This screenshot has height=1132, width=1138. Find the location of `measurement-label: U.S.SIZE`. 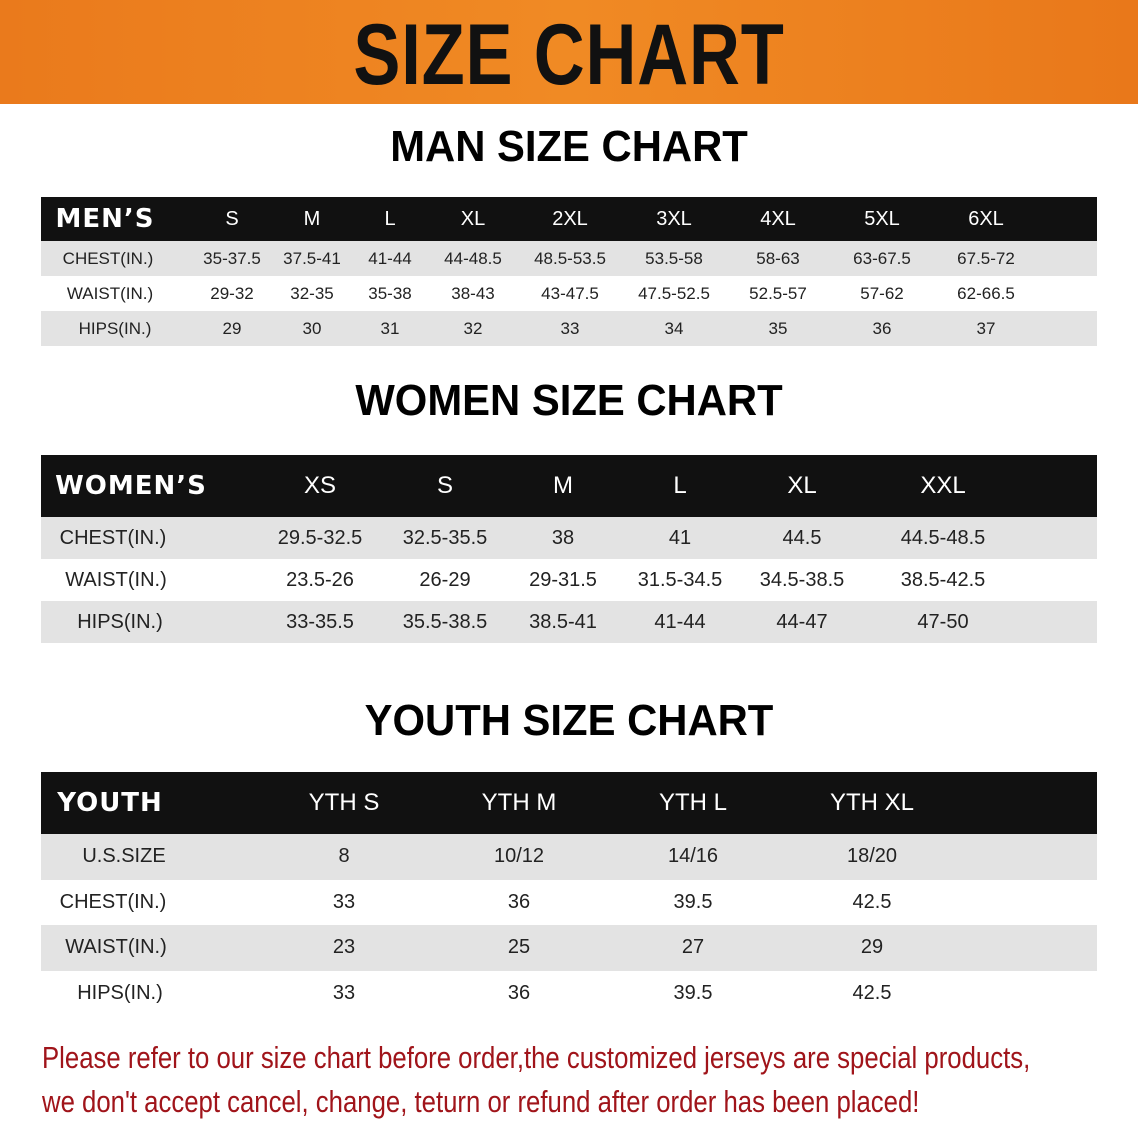

measurement-label: U.S.SIZE is located at coordinates (124, 856).